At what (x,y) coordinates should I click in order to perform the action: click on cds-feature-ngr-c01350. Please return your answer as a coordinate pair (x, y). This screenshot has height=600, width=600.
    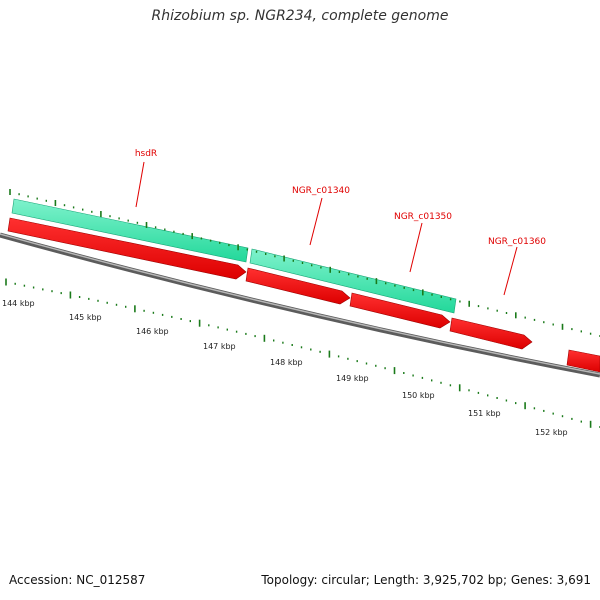
    Looking at the image, I should click on (400, 310).